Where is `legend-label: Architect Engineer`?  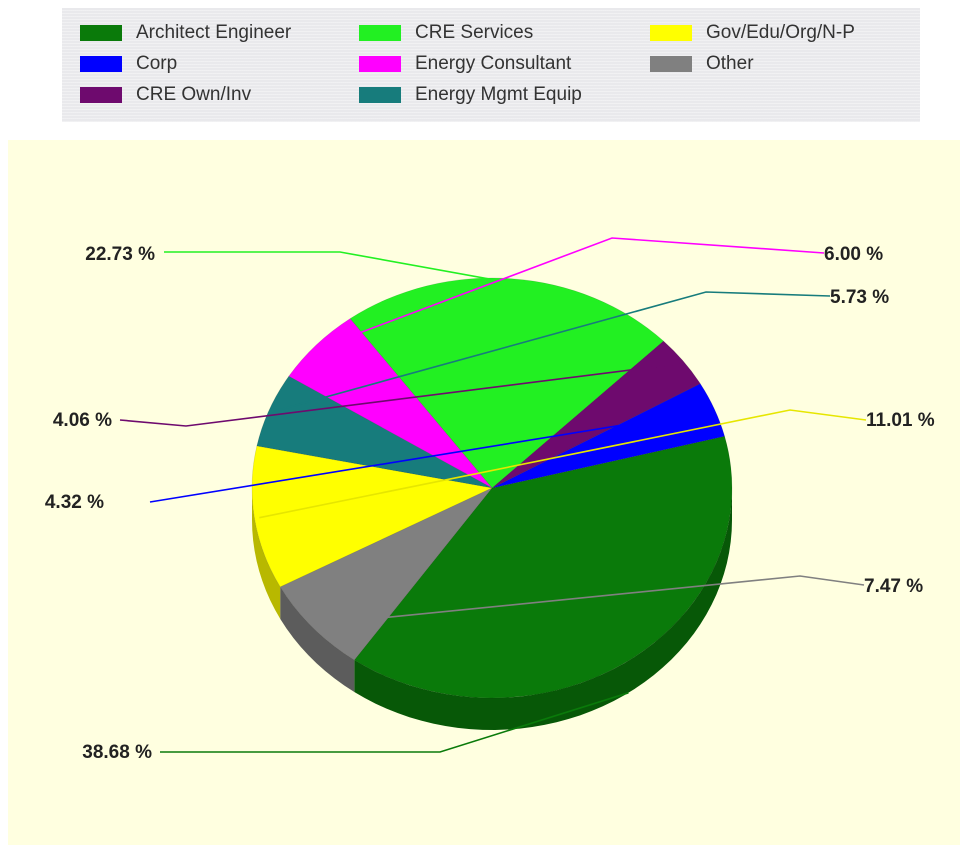 legend-label: Architect Engineer is located at coordinates (214, 32).